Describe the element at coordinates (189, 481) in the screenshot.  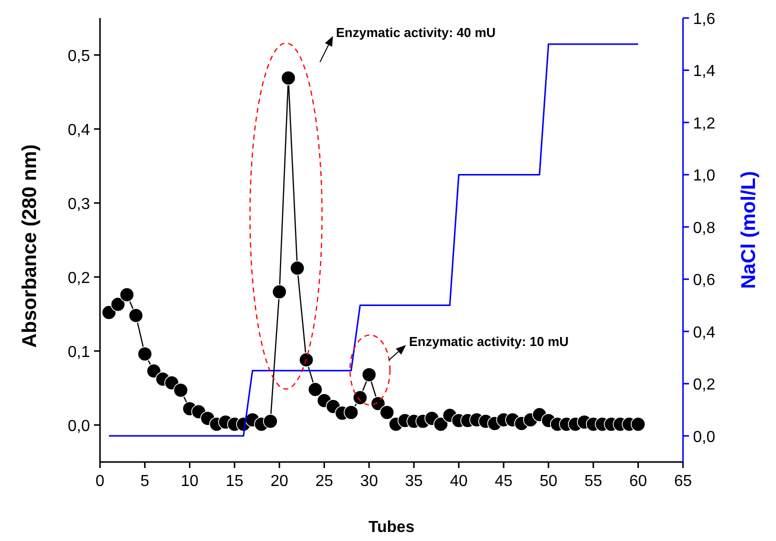
I see `x-tick-label: 10` at that location.